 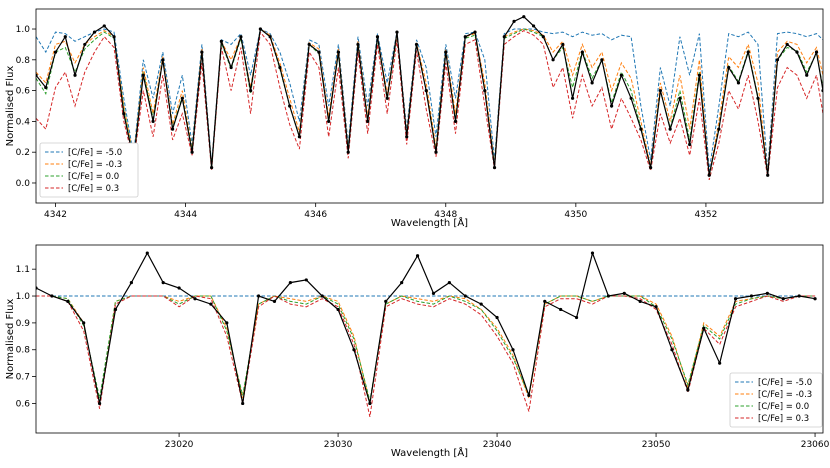 What do you see at coordinates (23, 378) in the screenshot?
I see `y-tick-label: 0.7` at bounding box center [23, 378].